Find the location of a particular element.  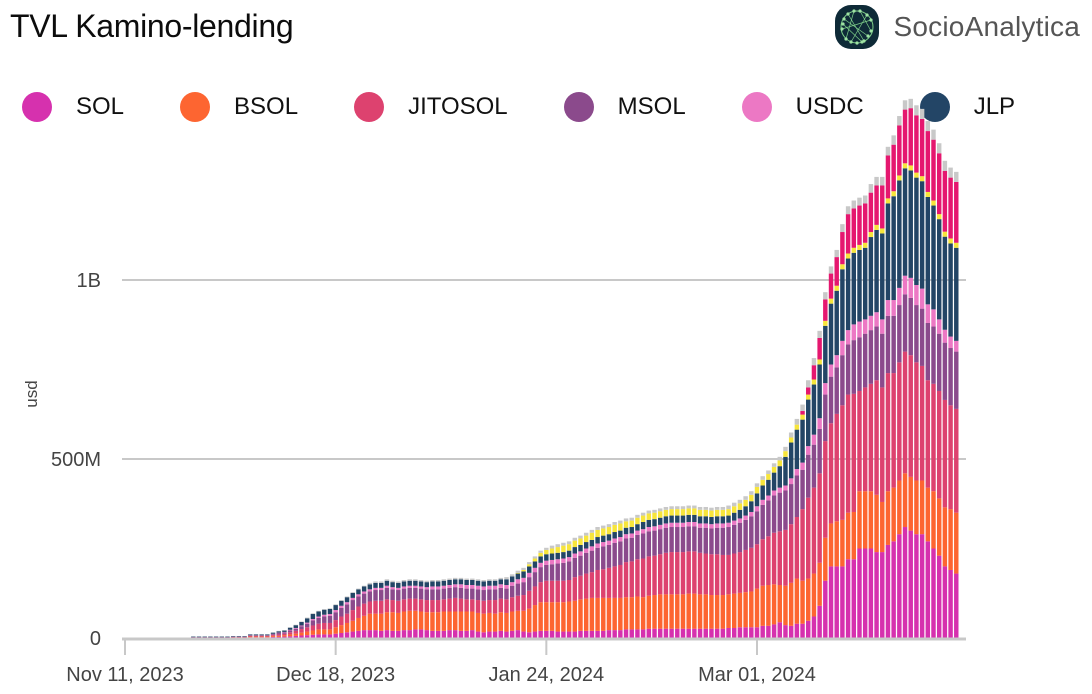

legend-item-jitosol: JITOSOL is located at coordinates (431, 107).